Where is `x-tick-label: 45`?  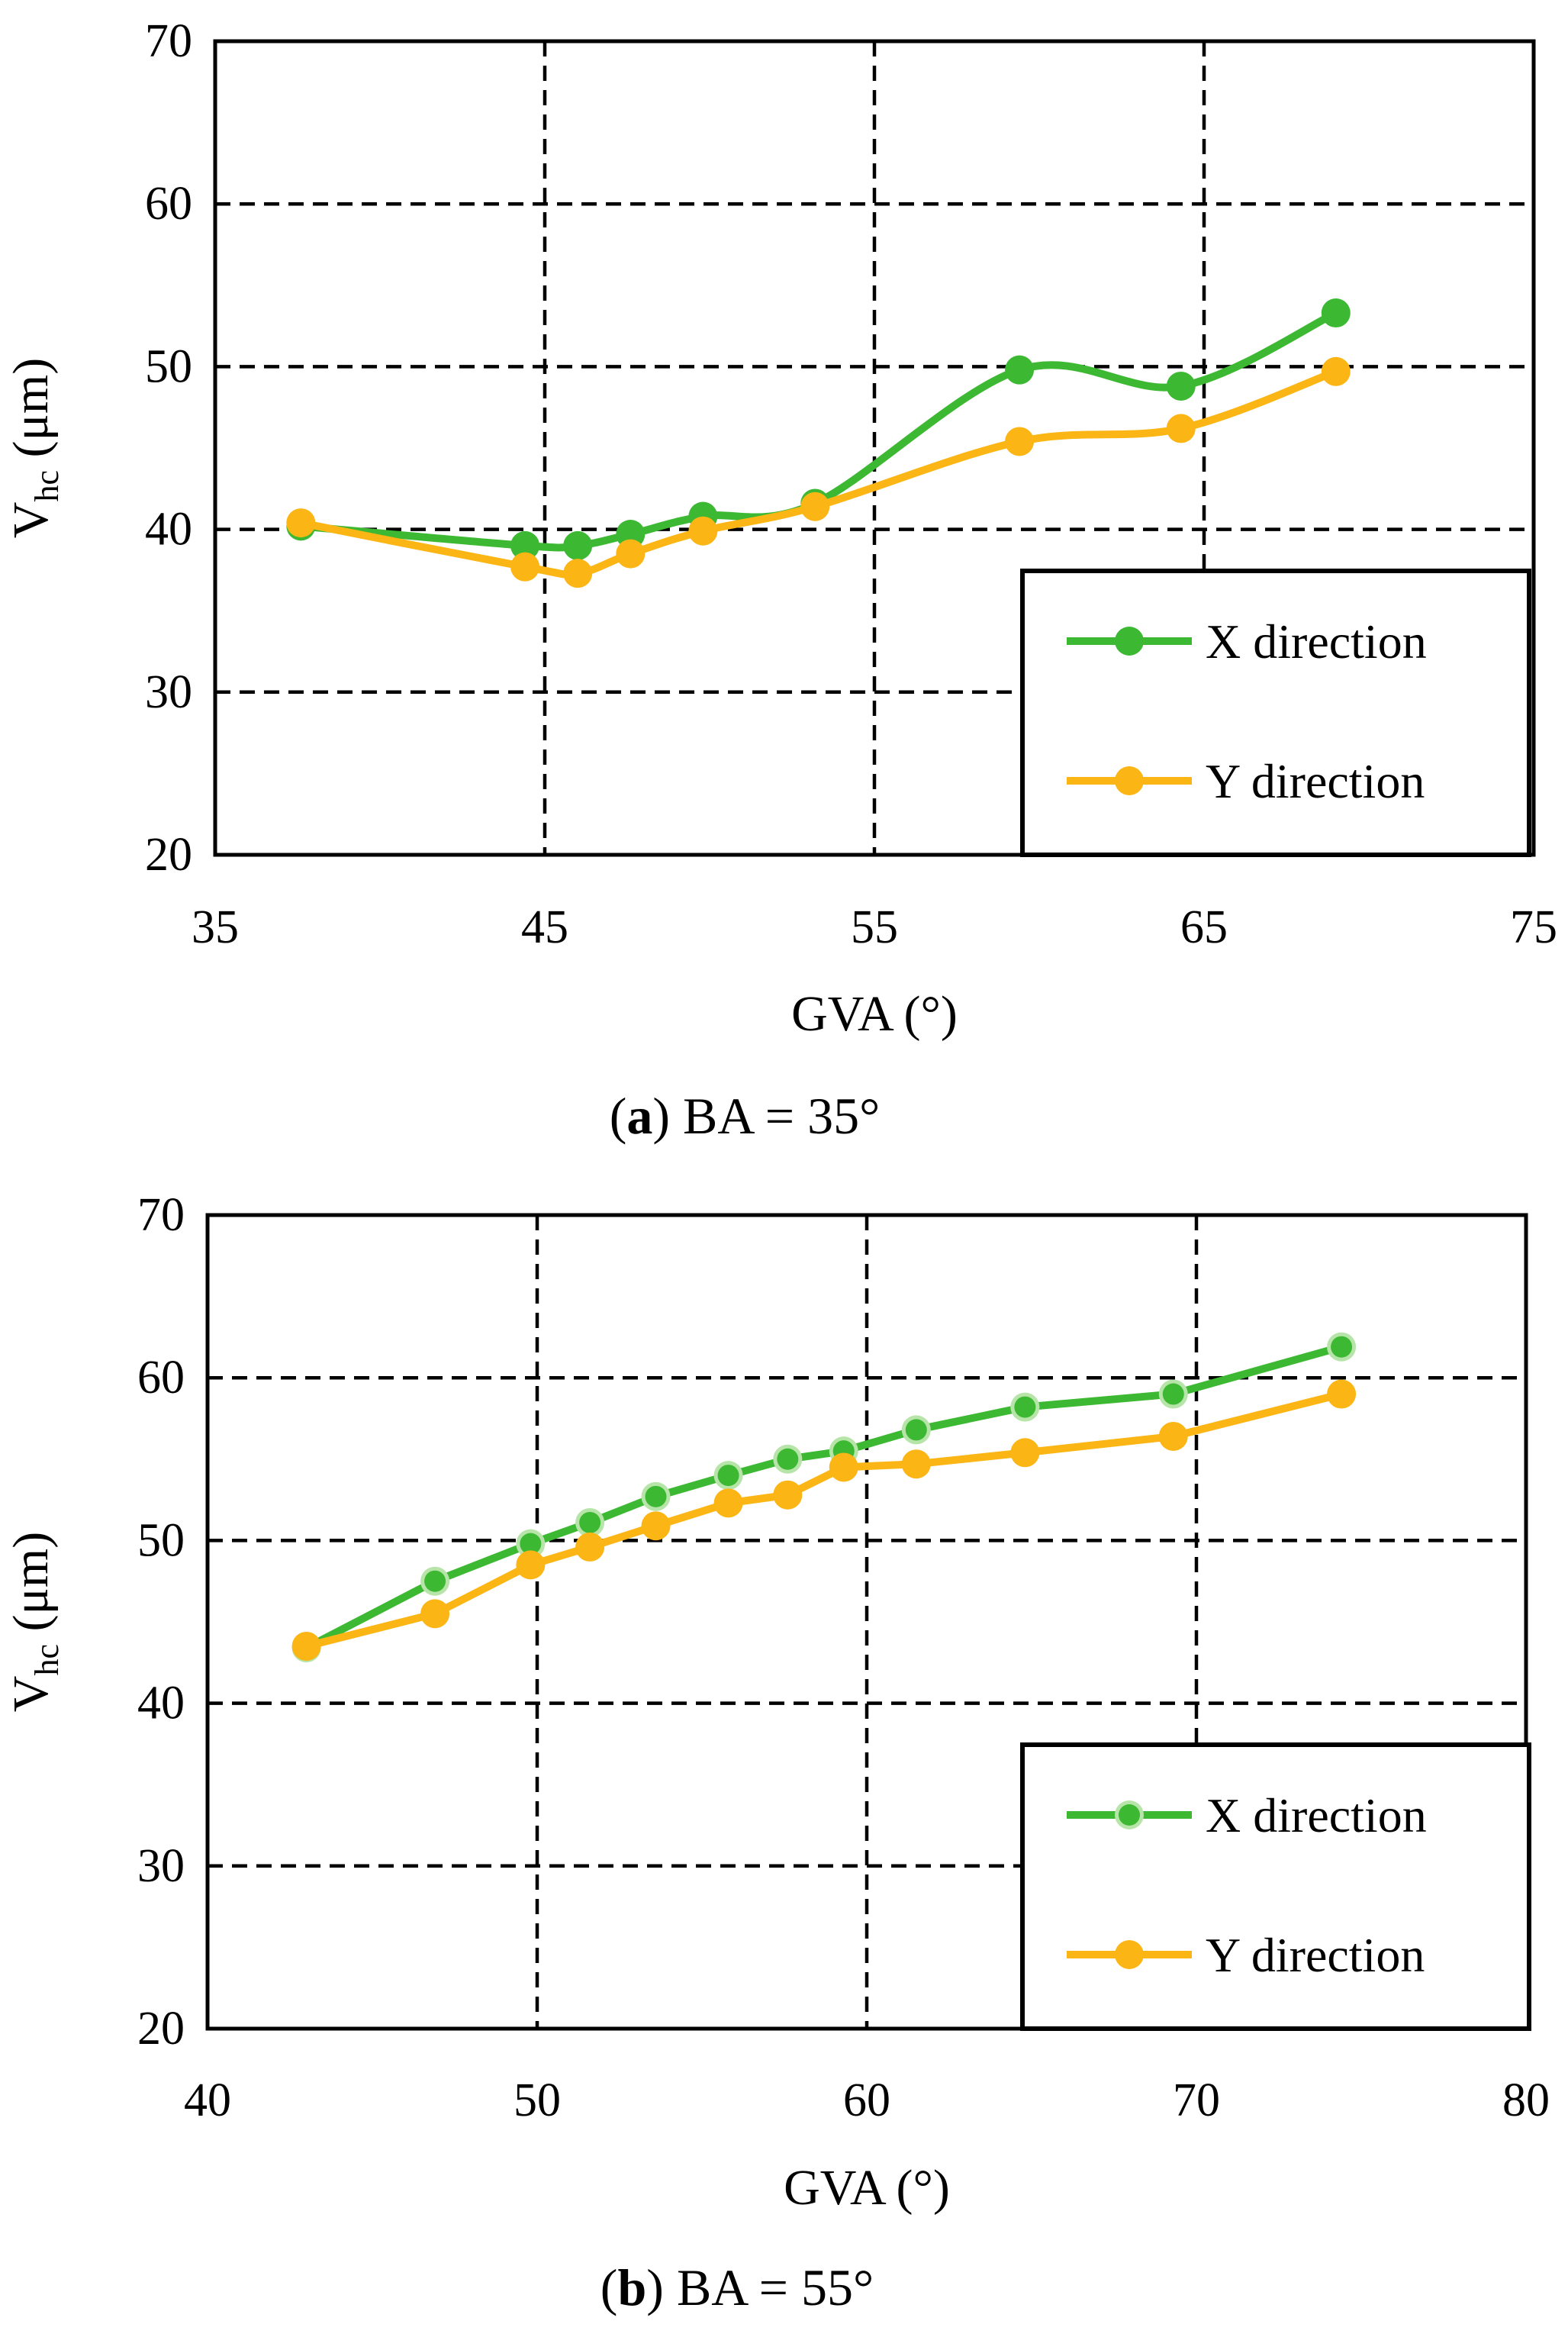 x-tick-label: 45 is located at coordinates (544, 927).